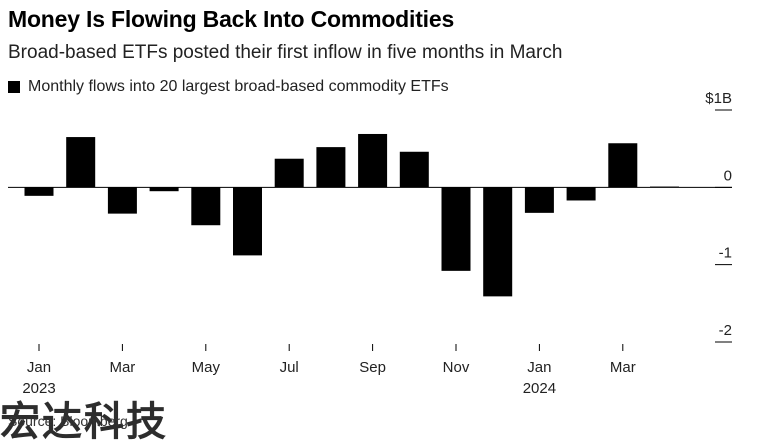 The height and width of the screenshot is (445, 775). Describe the element at coordinates (14, 87) in the screenshot. I see `legend-swatch` at that location.